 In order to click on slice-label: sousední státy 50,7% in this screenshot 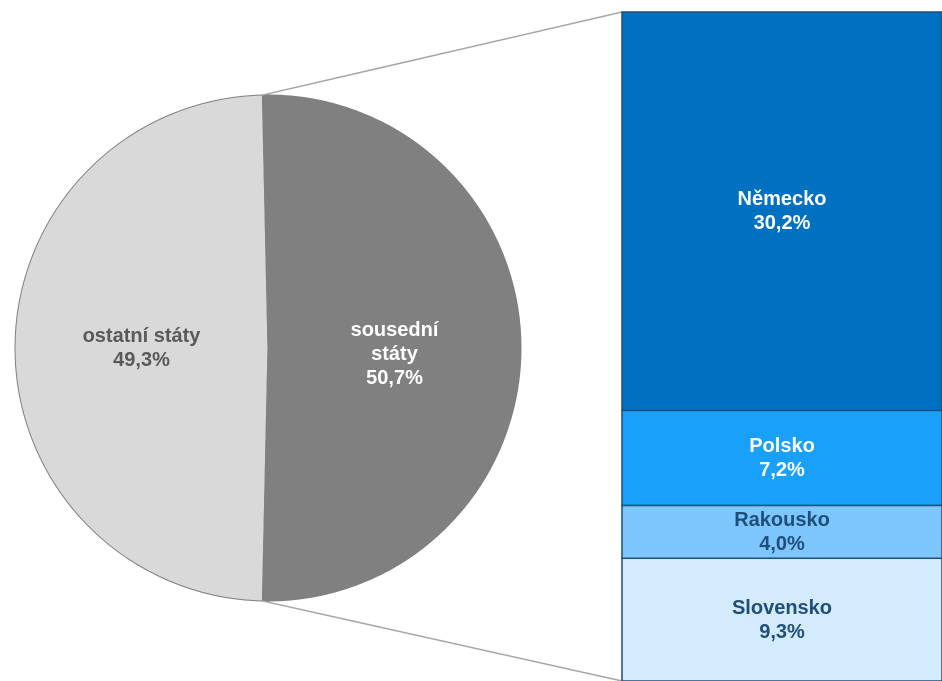, I will do `click(395, 354)`.